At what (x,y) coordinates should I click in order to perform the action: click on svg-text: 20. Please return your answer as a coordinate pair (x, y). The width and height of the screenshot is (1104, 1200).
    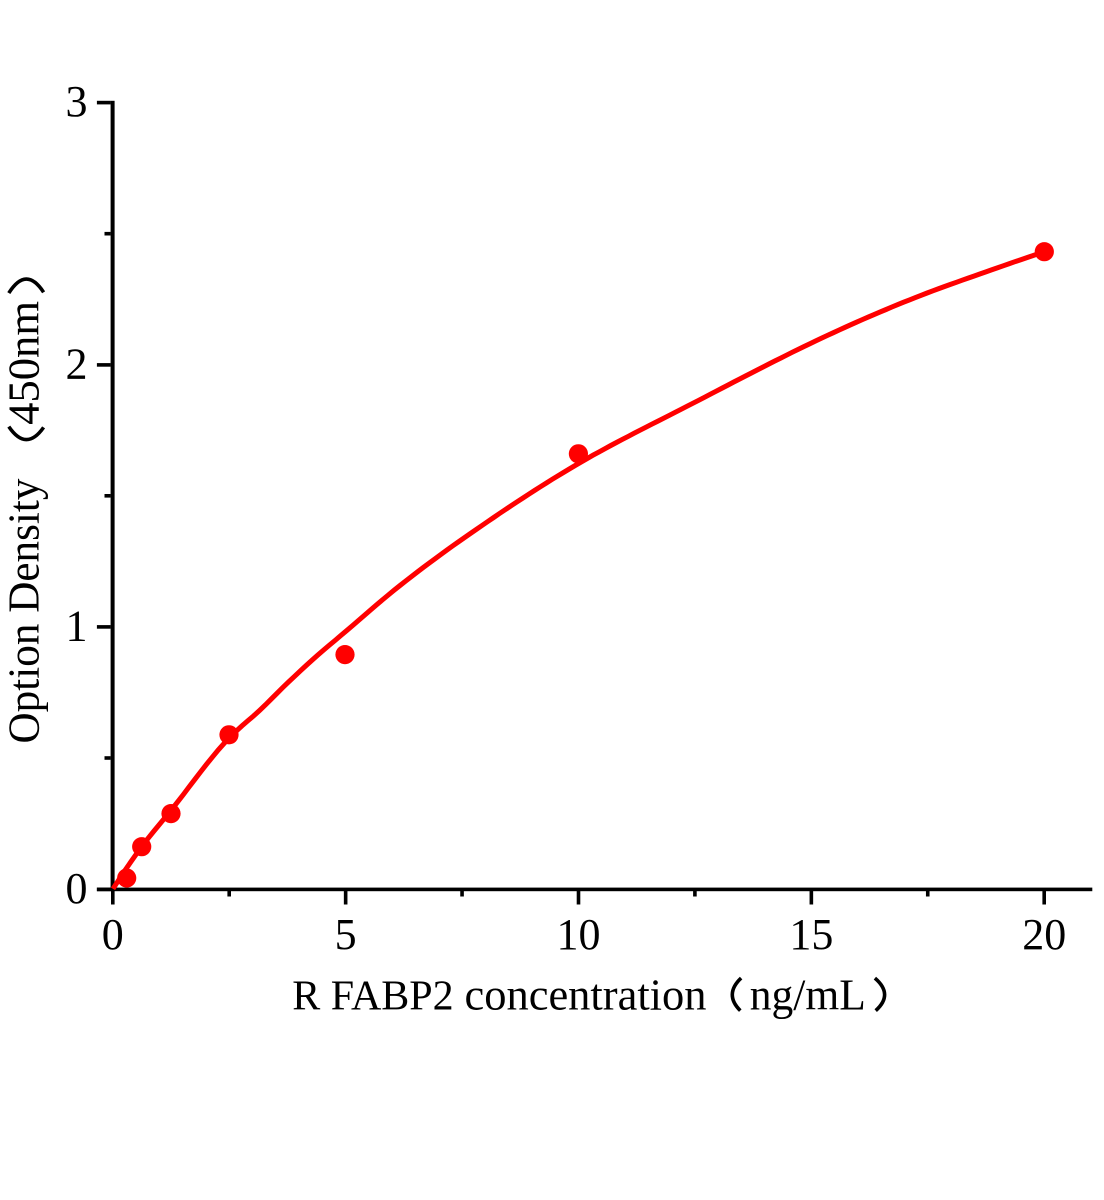
    Looking at the image, I should click on (1044, 934).